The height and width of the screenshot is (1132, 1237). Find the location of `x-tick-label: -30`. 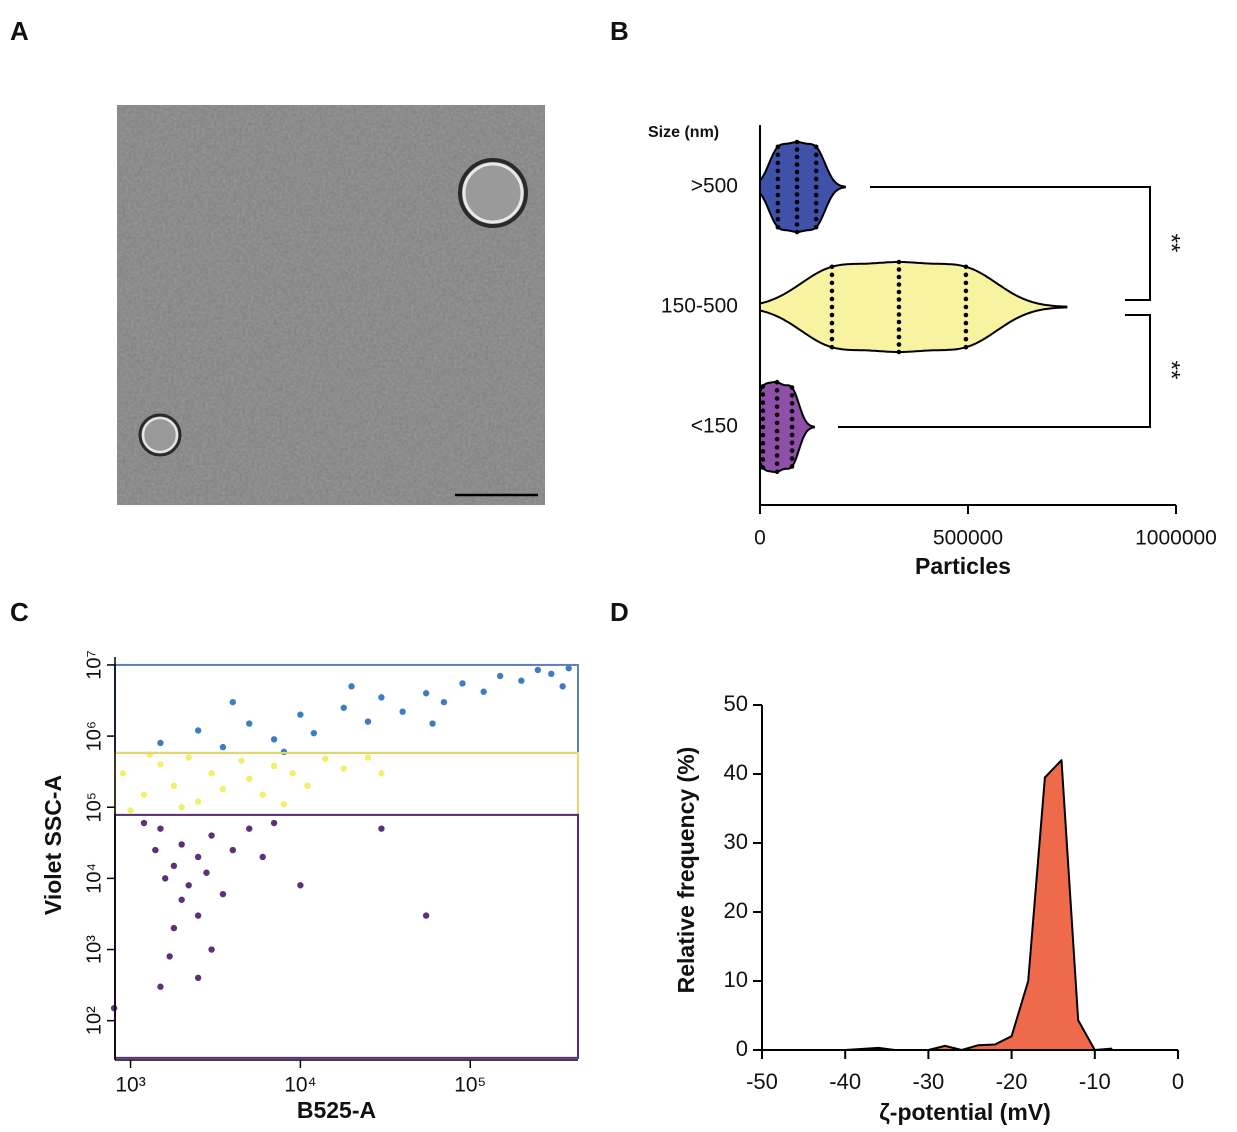

x-tick-label: -30 is located at coordinates (929, 1081).